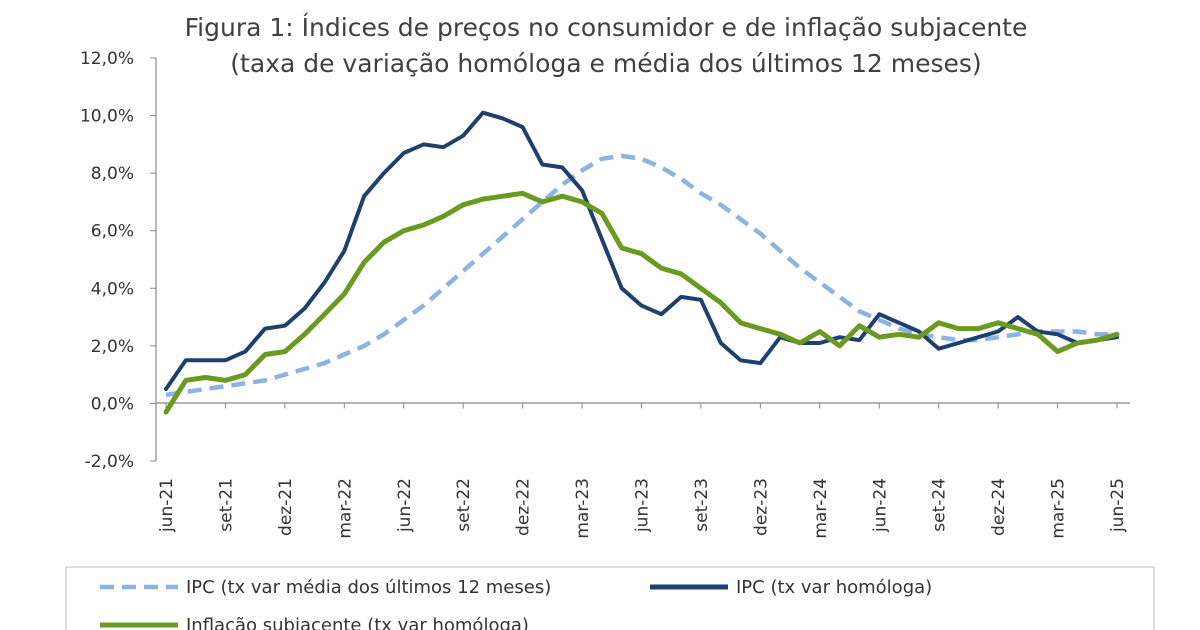 This screenshot has width=1200, height=630. What do you see at coordinates (1118, 505) in the screenshot?
I see `x-tick-label: jun-25` at bounding box center [1118, 505].